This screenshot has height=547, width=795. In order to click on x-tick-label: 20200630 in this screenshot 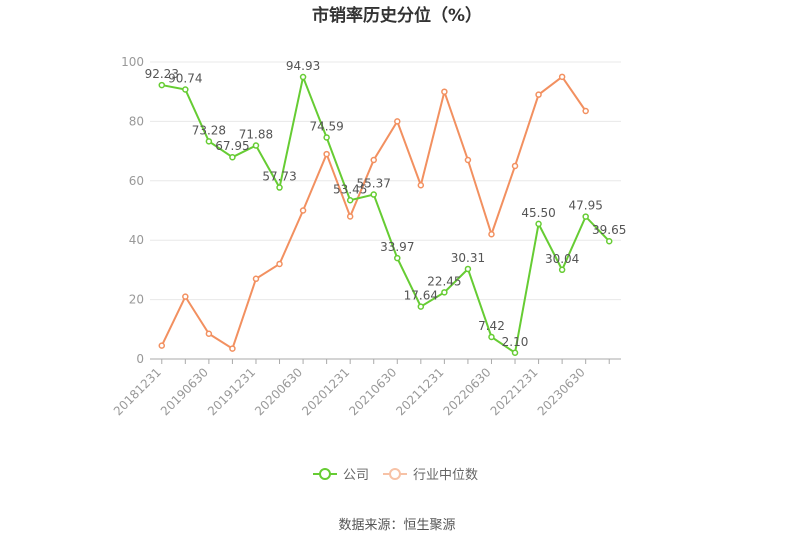, I will do `click(278, 391)`.